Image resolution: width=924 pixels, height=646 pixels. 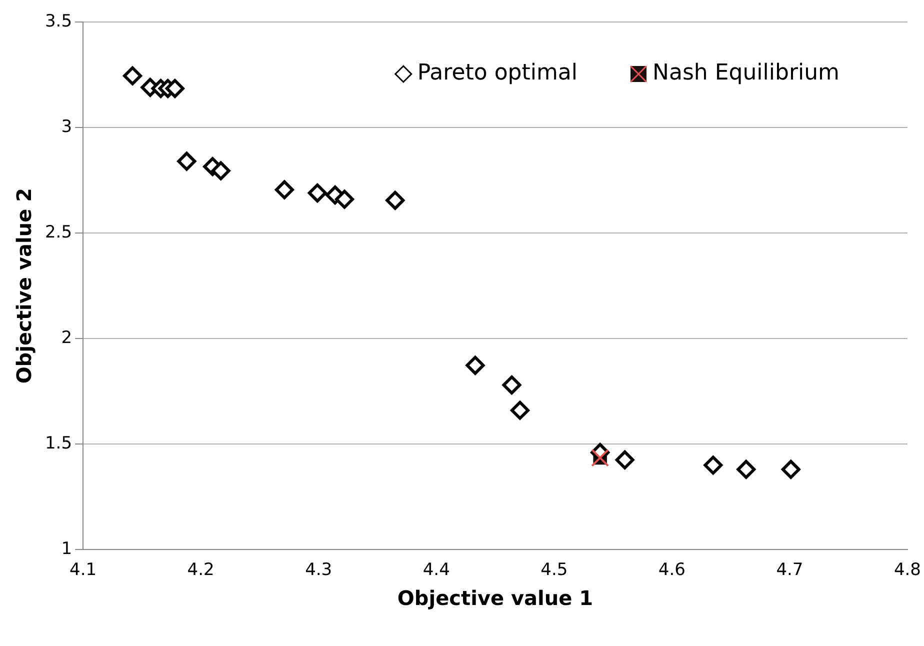 What do you see at coordinates (746, 73) in the screenshot?
I see `legend-label: Nash Equilibrium` at bounding box center [746, 73].